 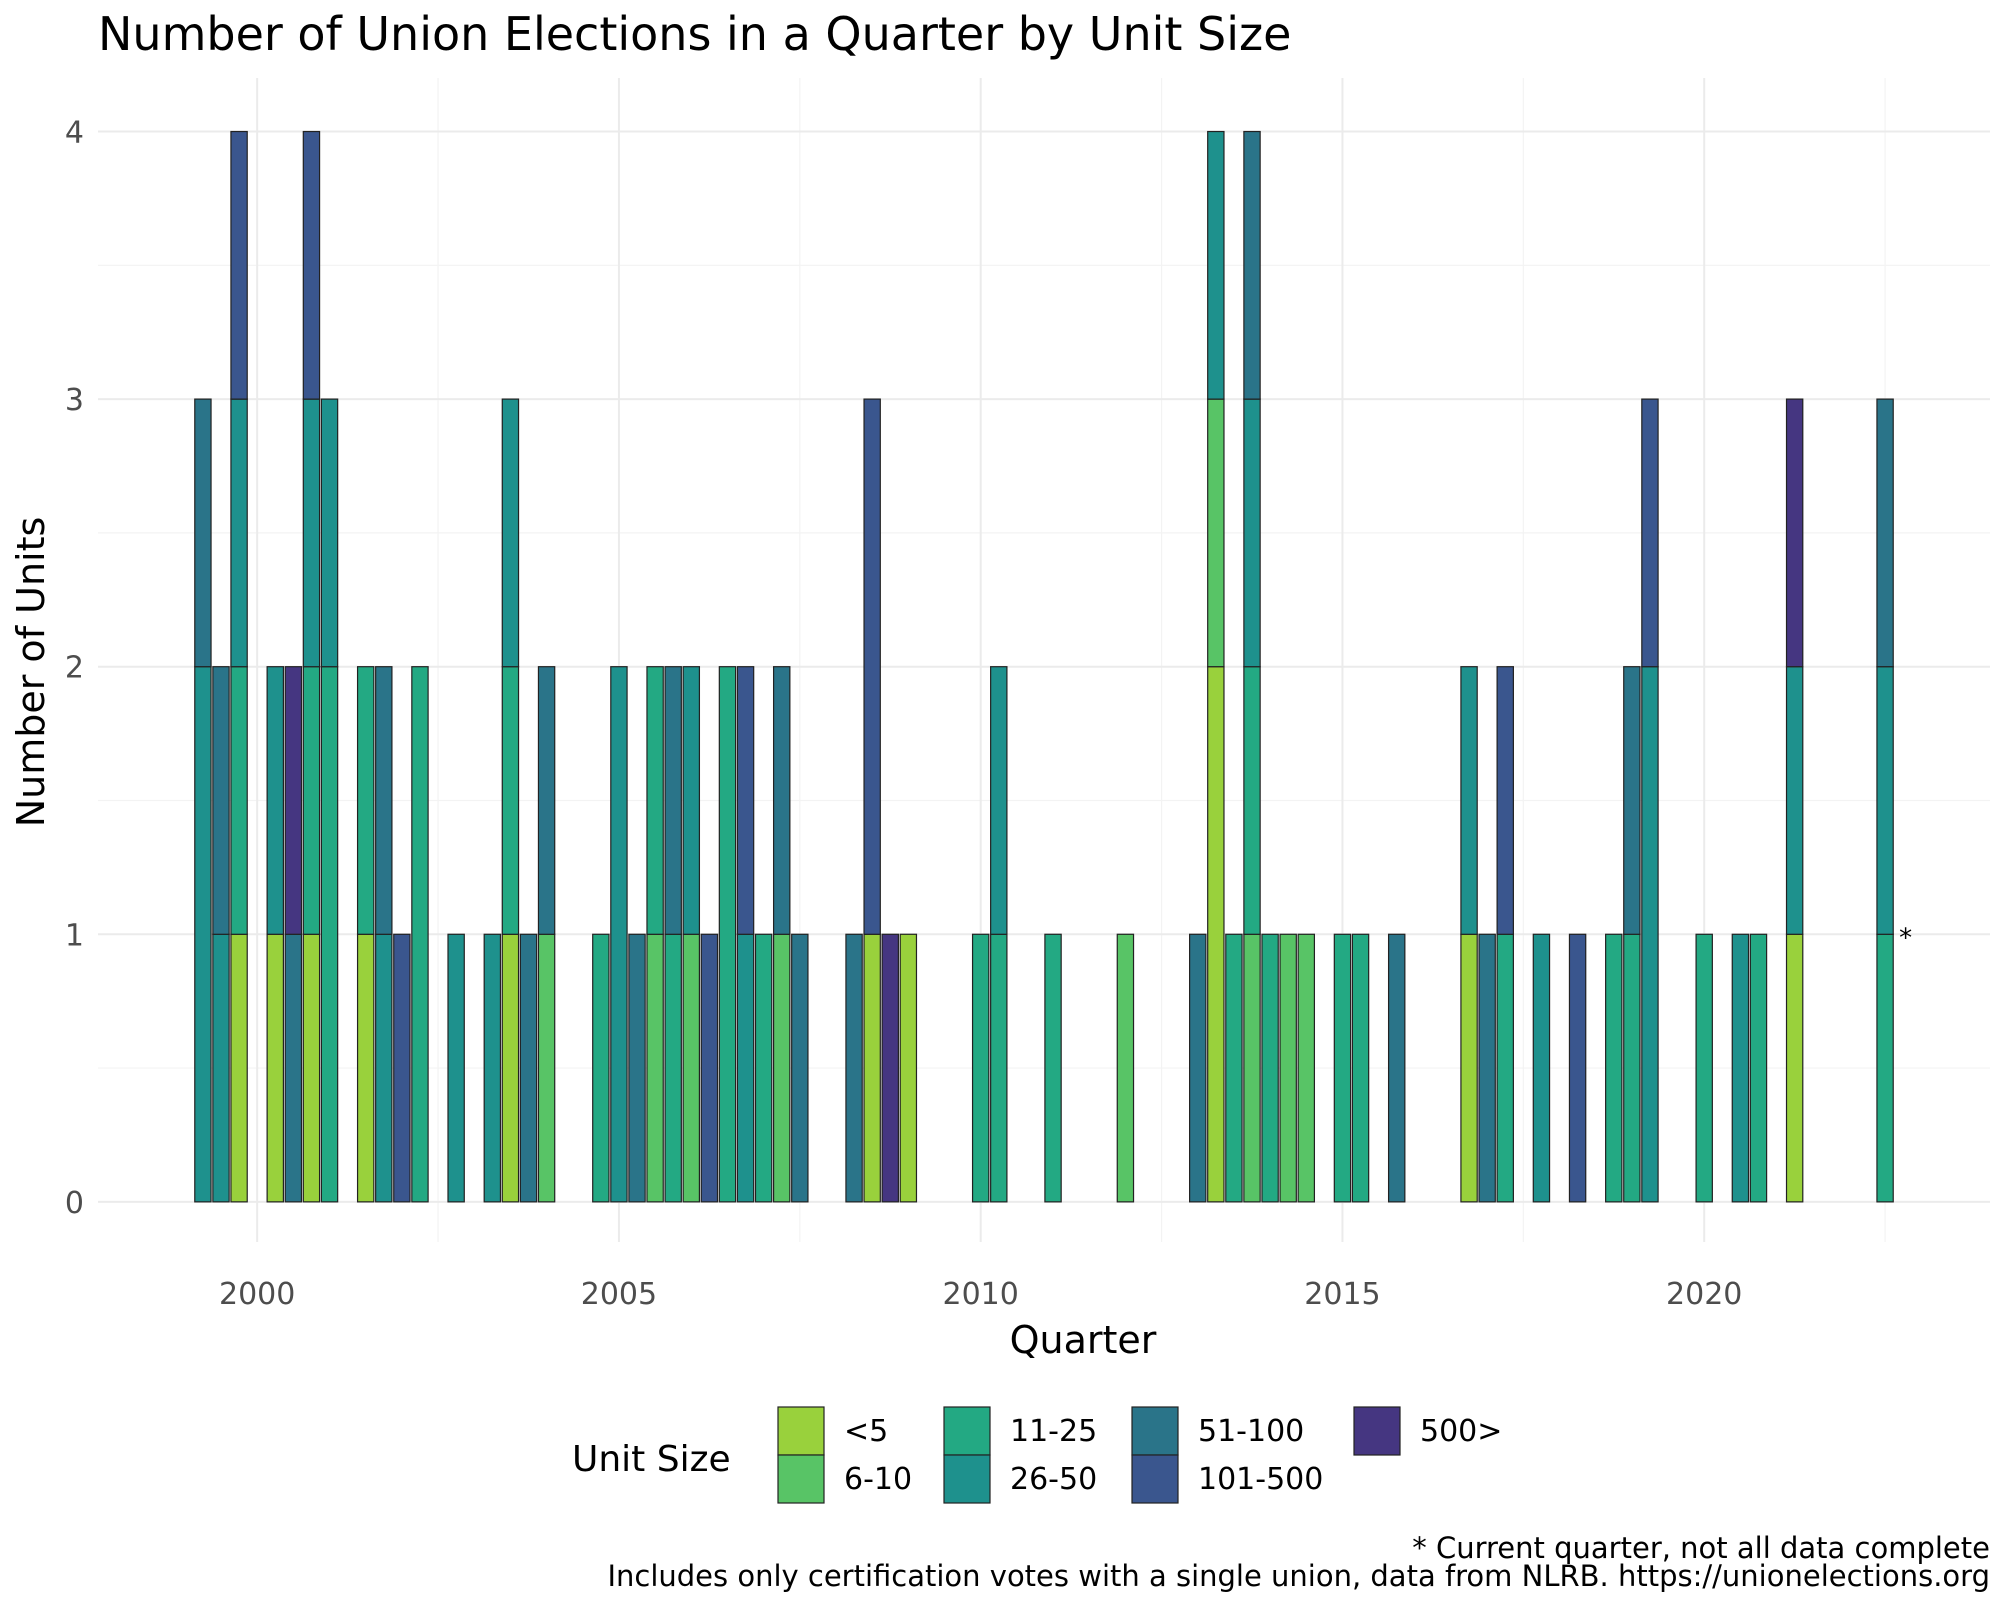 I want to click on y-axis-ticks: 0 1 2 3 4, so click(x=74, y=668).